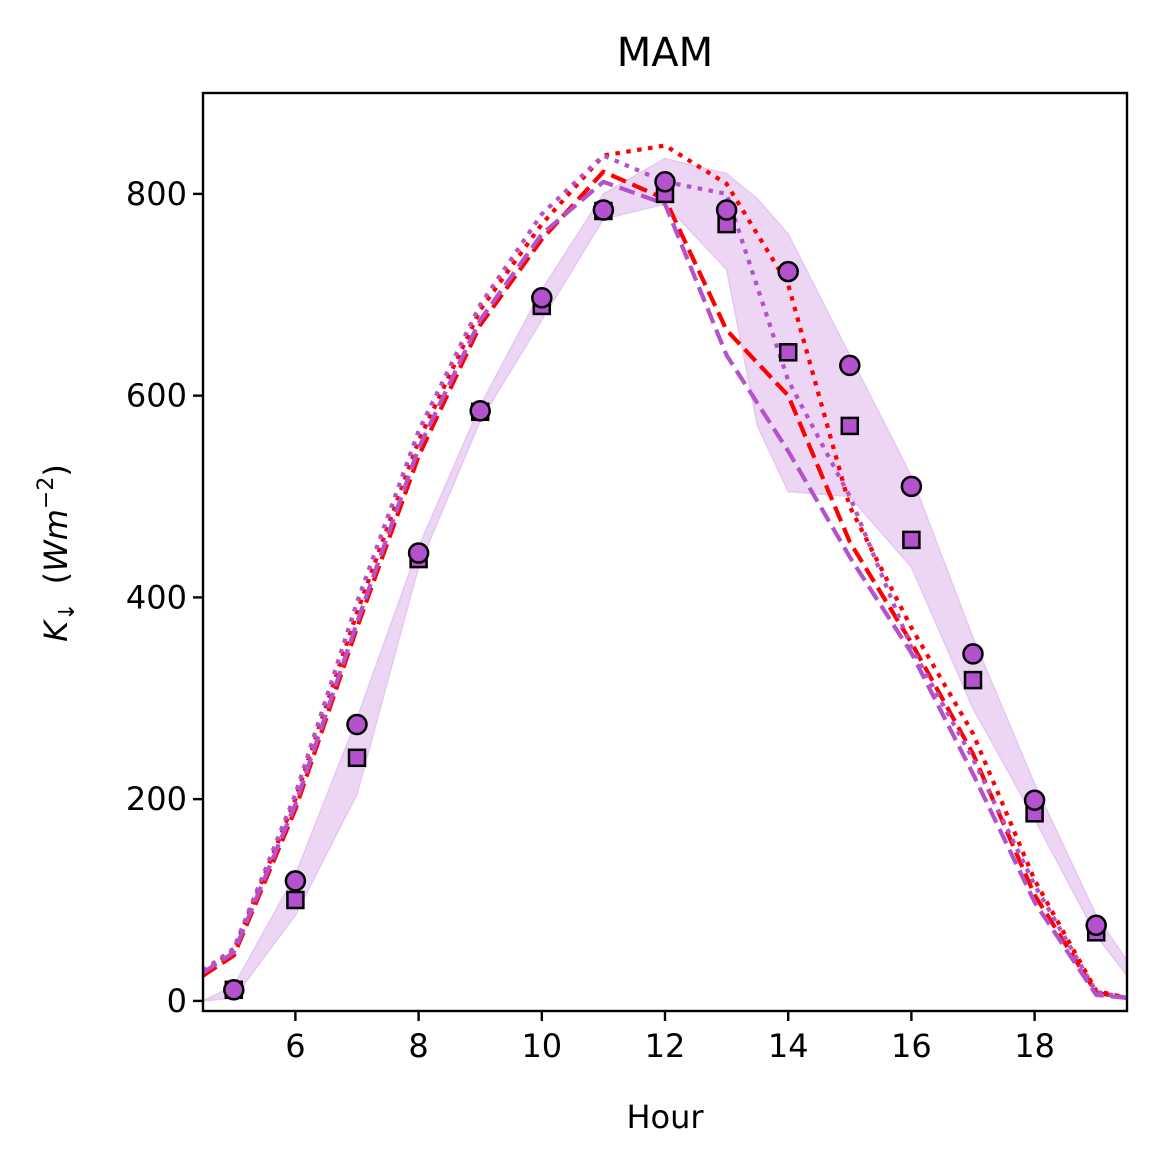 The image size is (1156, 1168). I want to click on y-axis-label-unit: Wm, so click(56, 540).